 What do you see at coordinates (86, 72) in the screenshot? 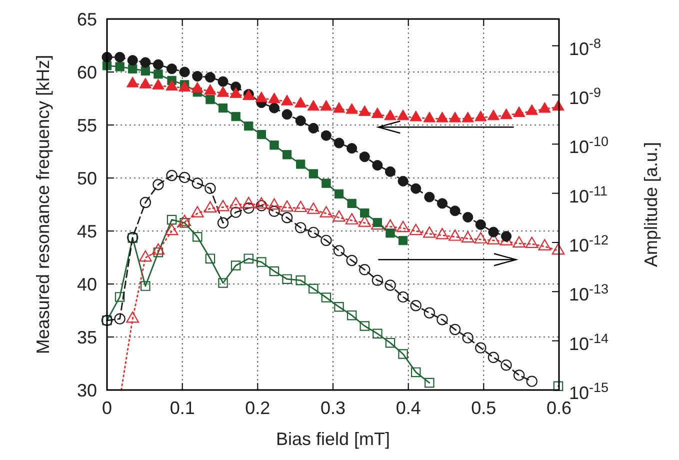
I see `y-tick-label: 60` at bounding box center [86, 72].